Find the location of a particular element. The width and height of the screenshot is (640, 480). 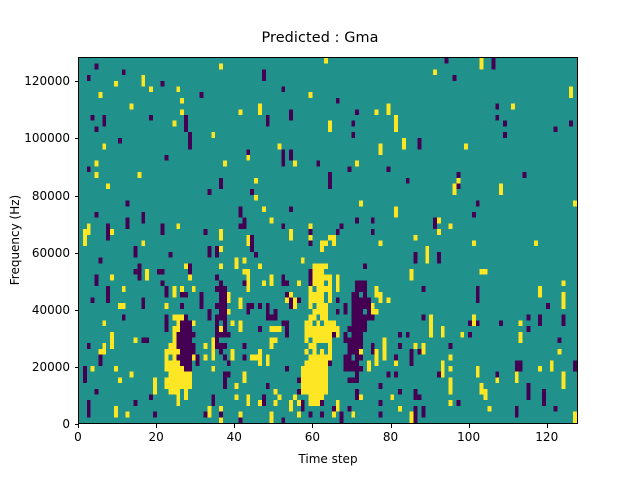

y-tick-label: 0 is located at coordinates (66, 424).